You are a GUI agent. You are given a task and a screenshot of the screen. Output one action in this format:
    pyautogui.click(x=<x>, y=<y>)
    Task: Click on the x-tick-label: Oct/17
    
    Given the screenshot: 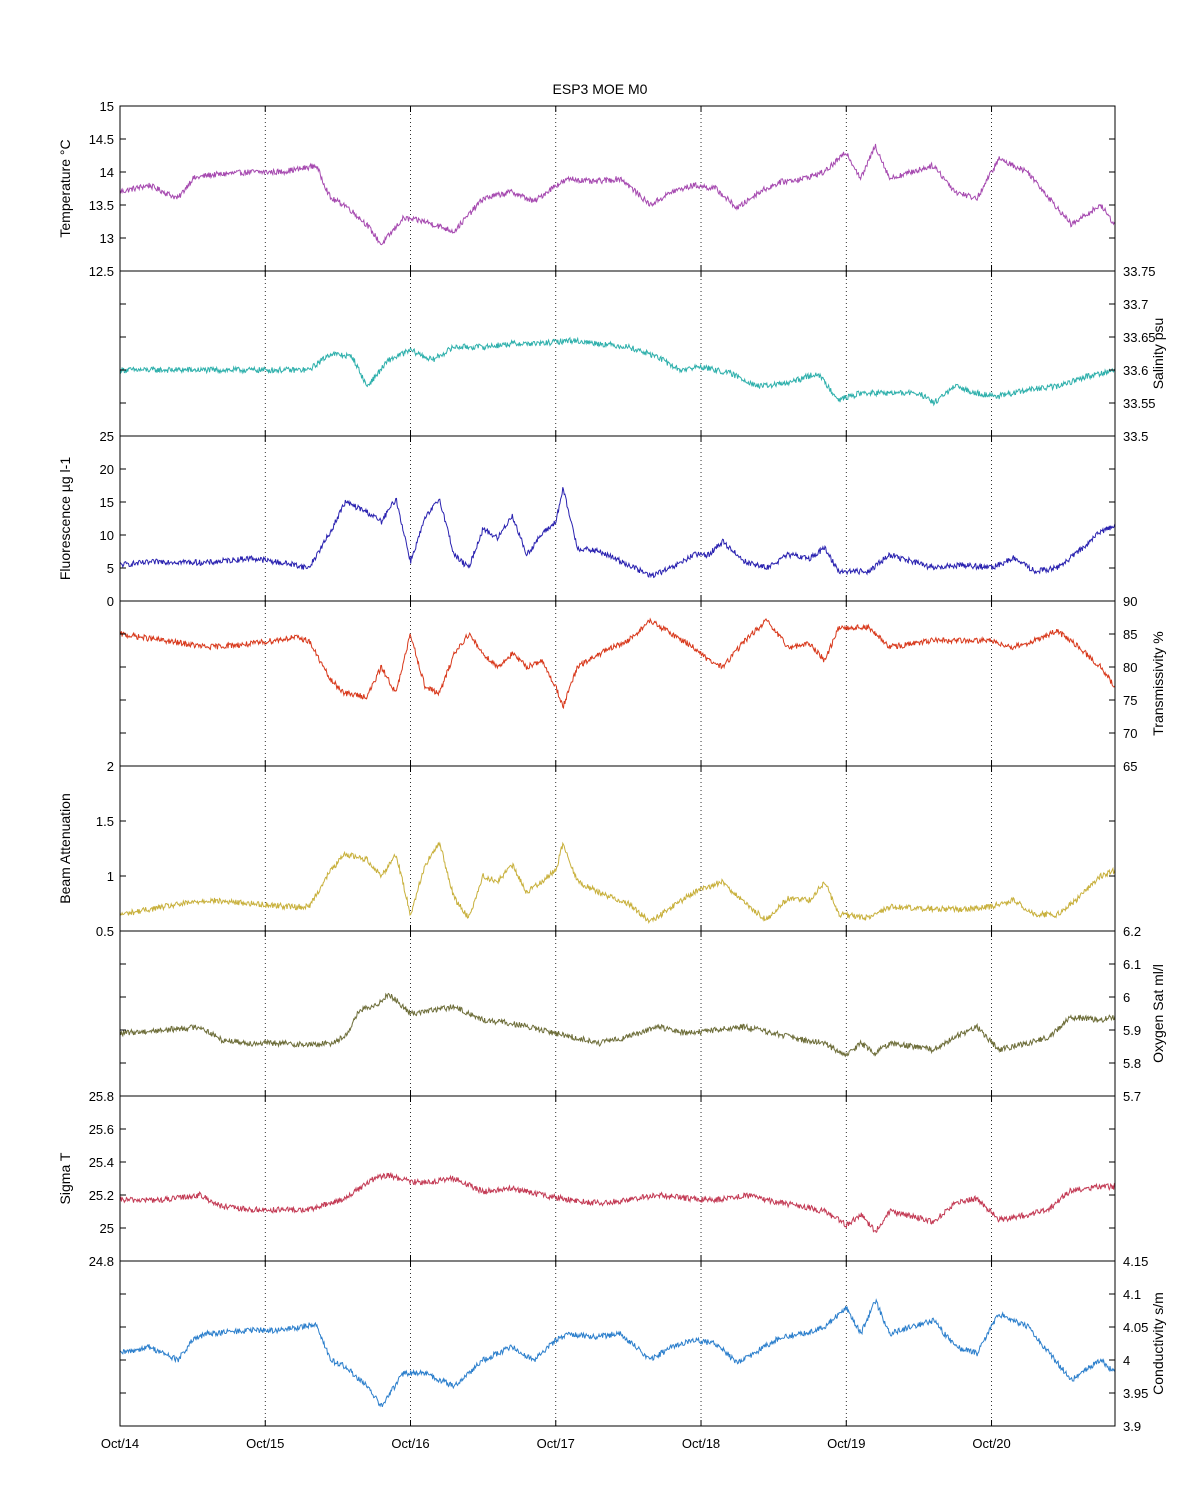 What is the action you would take?
    pyautogui.click(x=556, y=1443)
    